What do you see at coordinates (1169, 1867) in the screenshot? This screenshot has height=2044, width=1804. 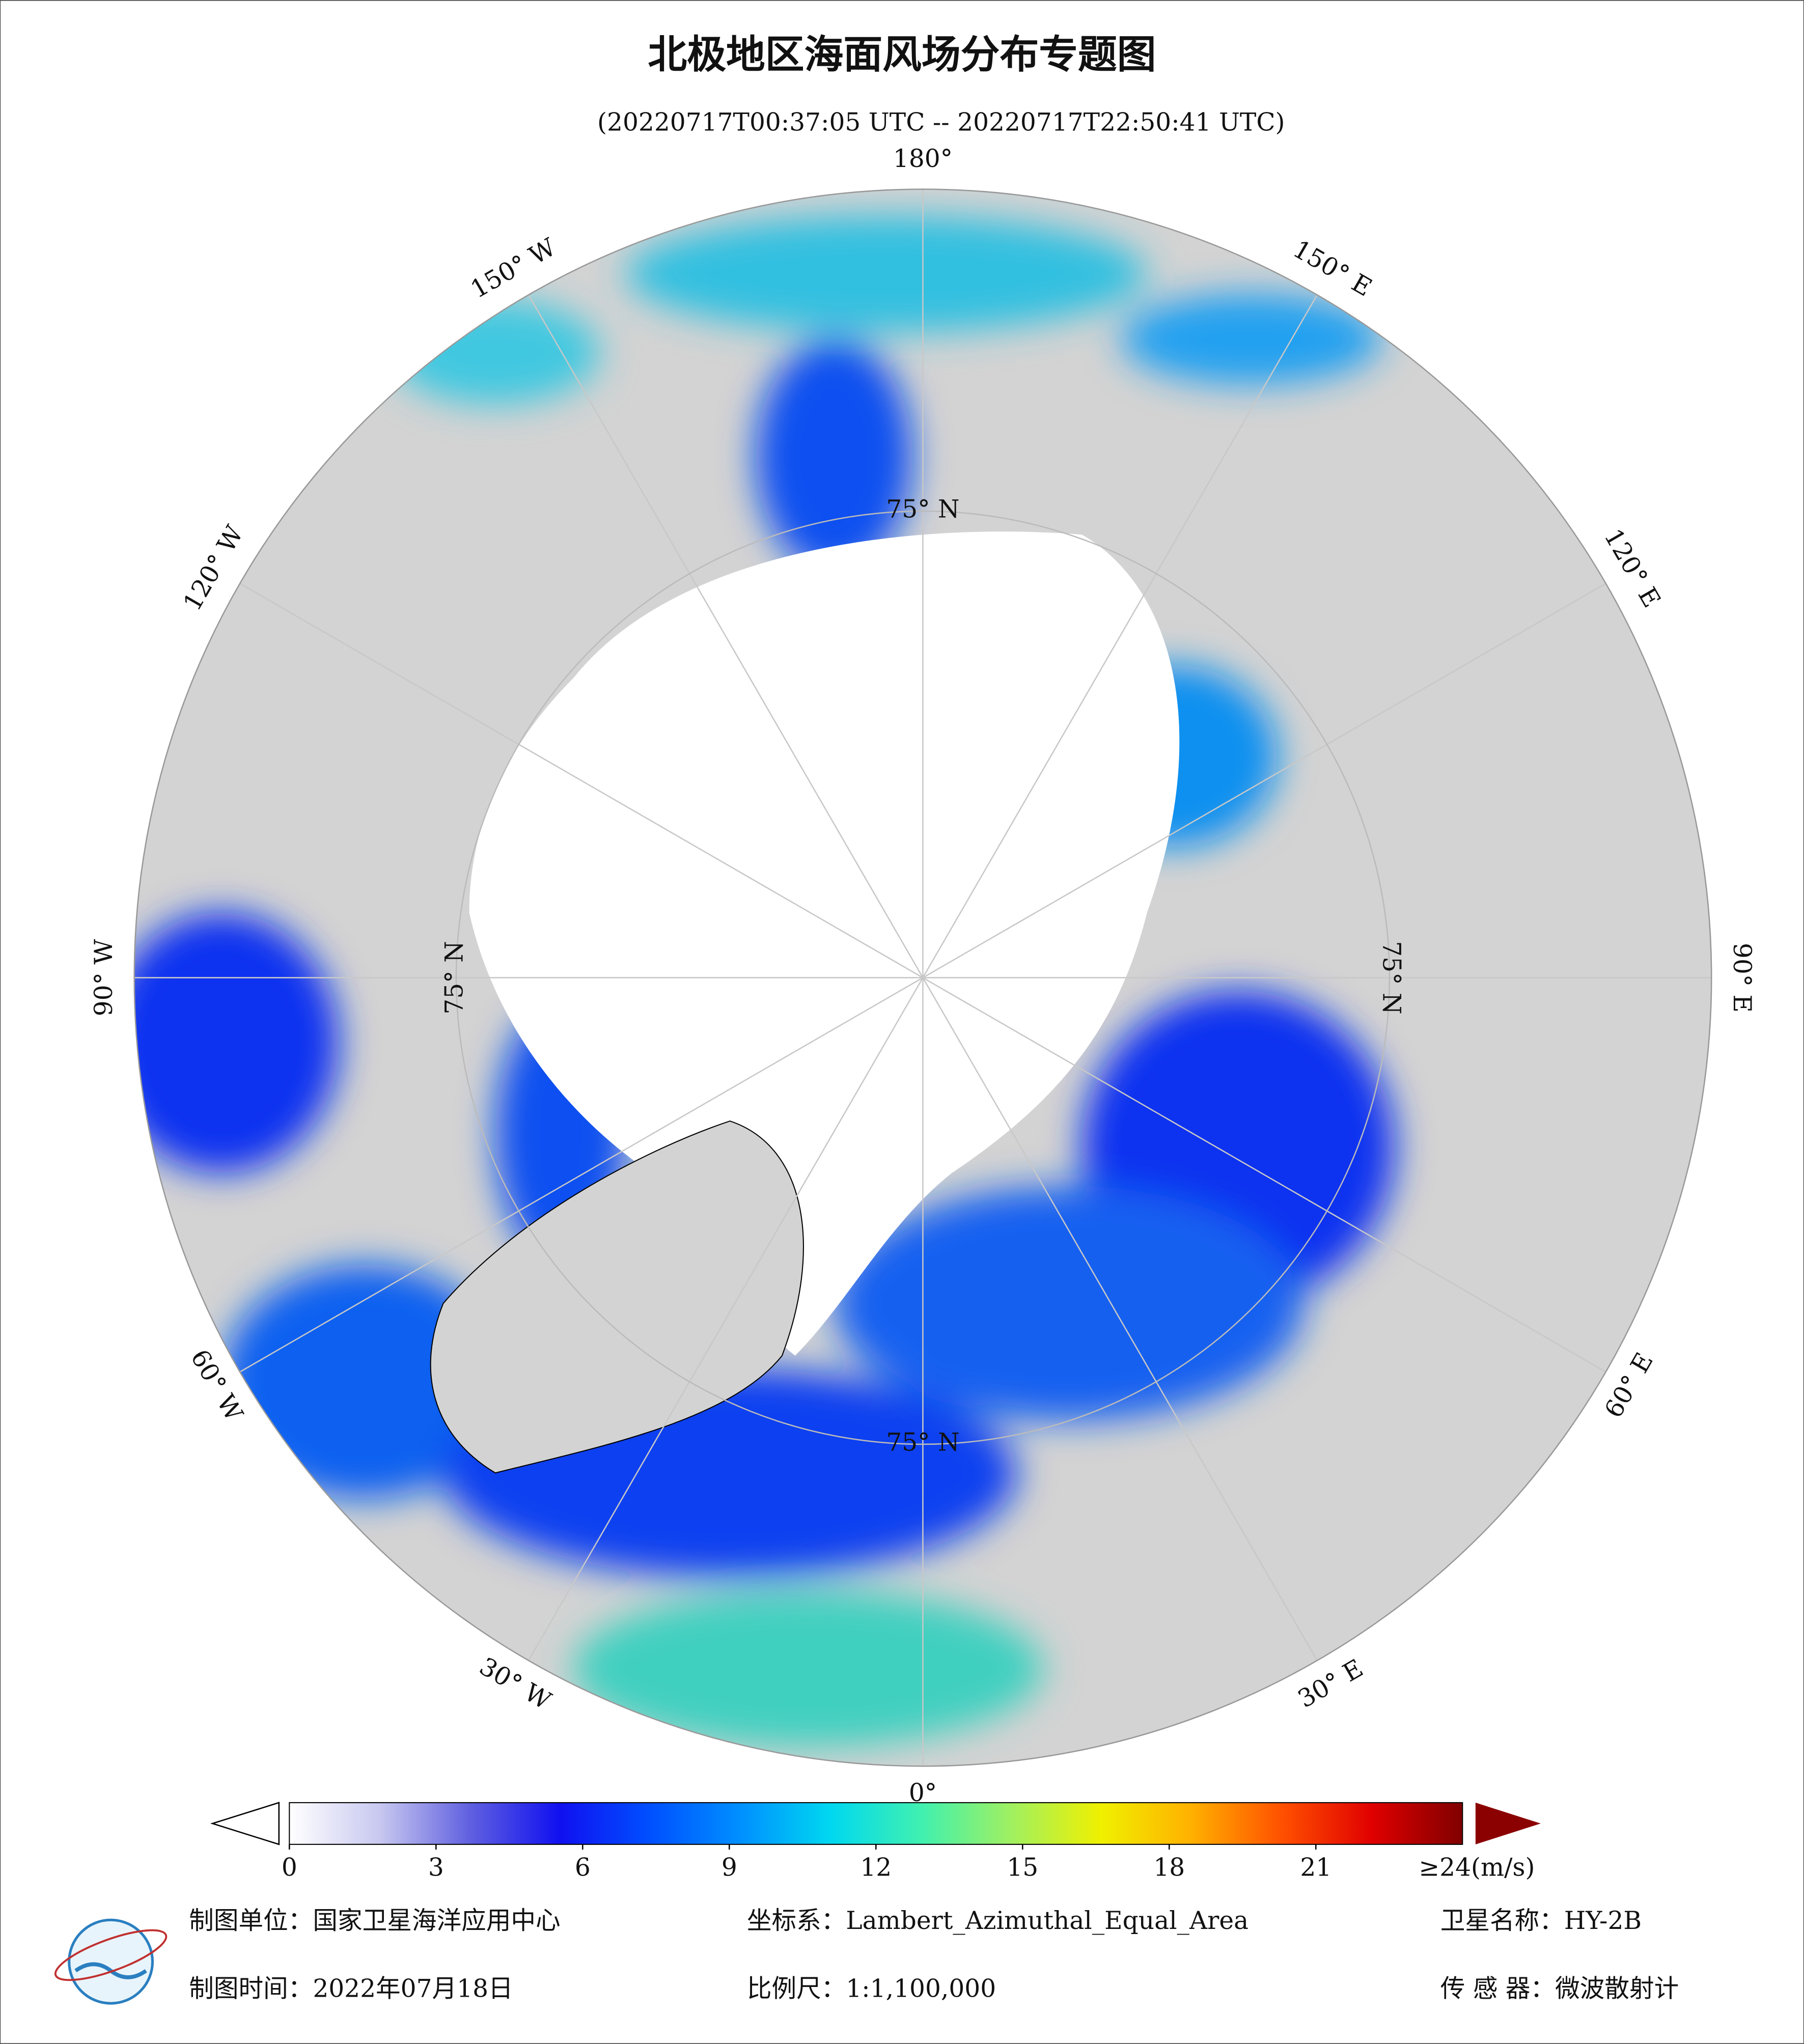 I see `colorbar-tick-label: 18` at bounding box center [1169, 1867].